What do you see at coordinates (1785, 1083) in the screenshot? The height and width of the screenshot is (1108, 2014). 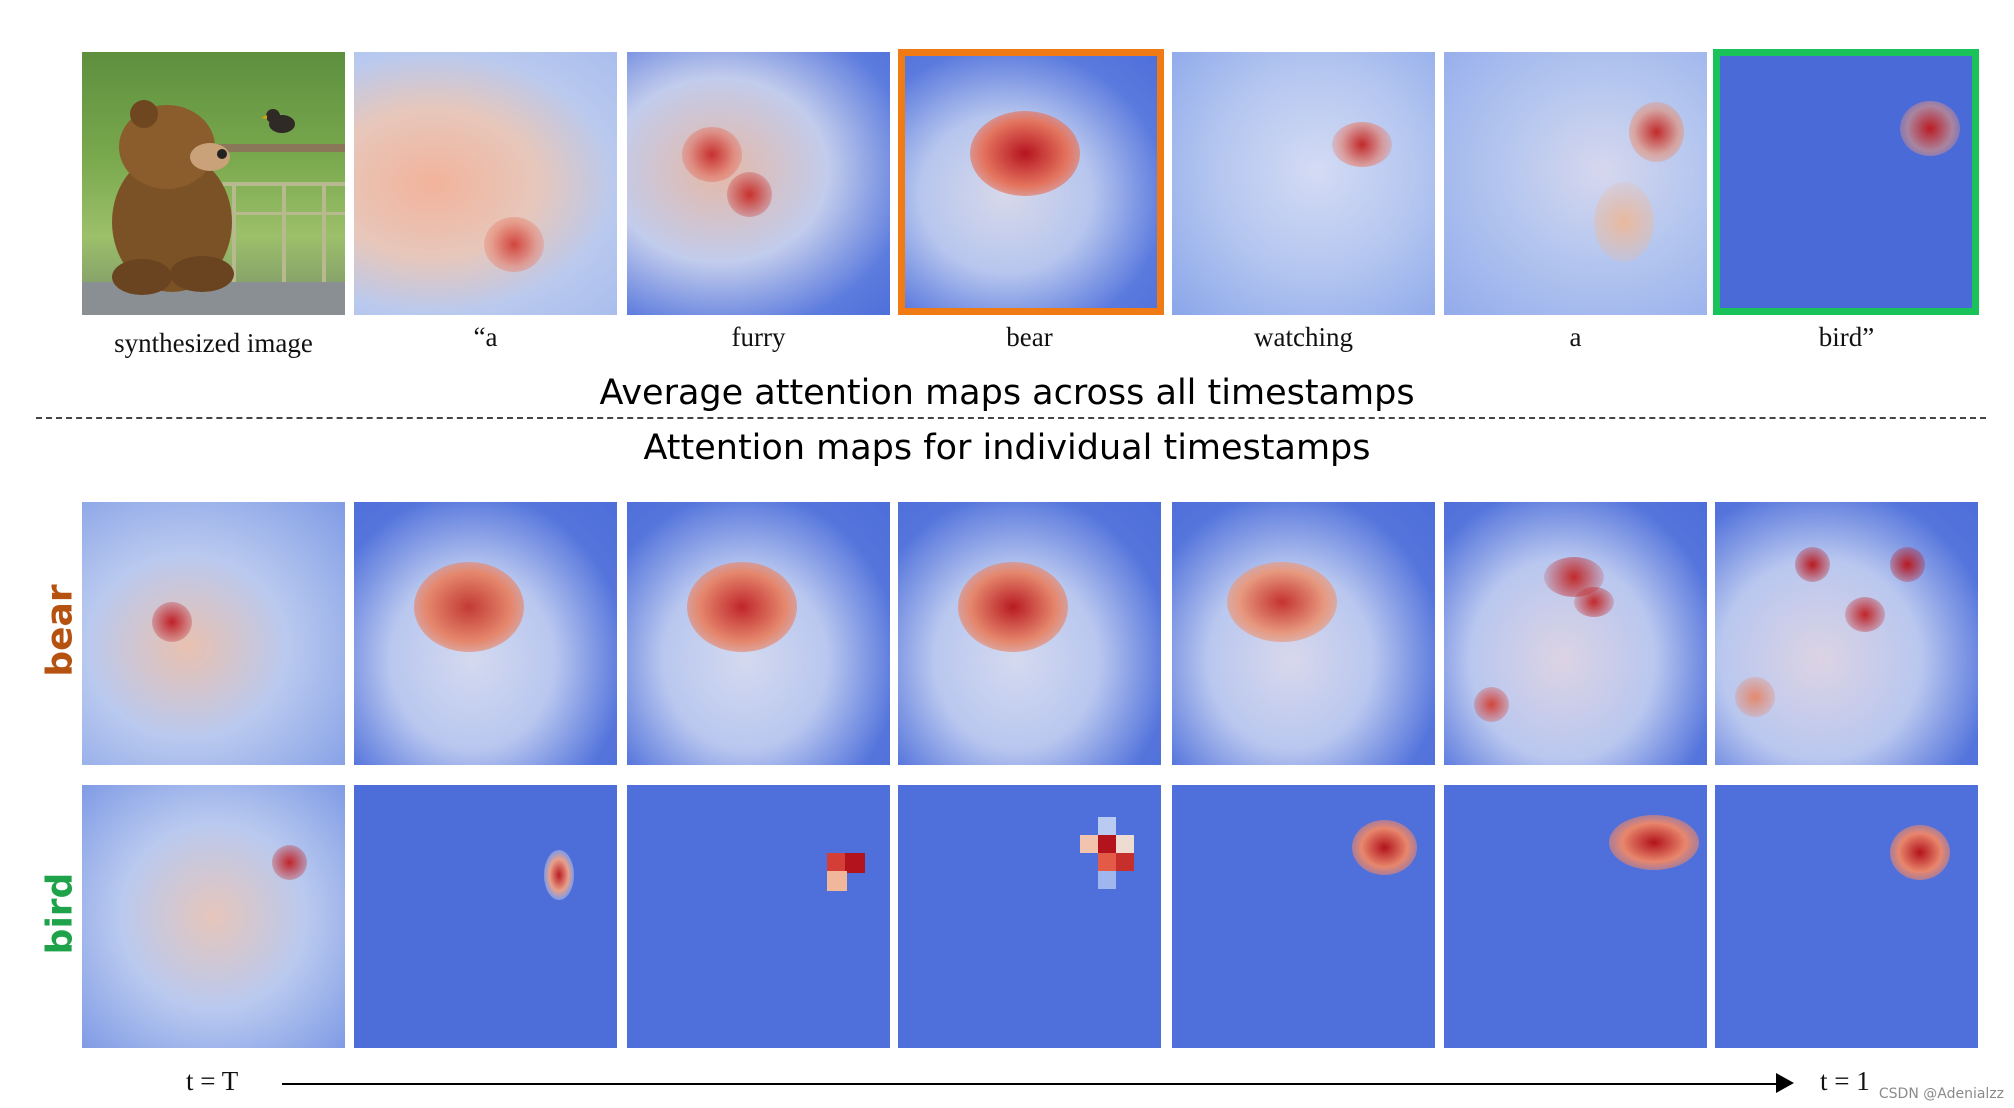 I see `time-arrow-head-icon` at bounding box center [1785, 1083].